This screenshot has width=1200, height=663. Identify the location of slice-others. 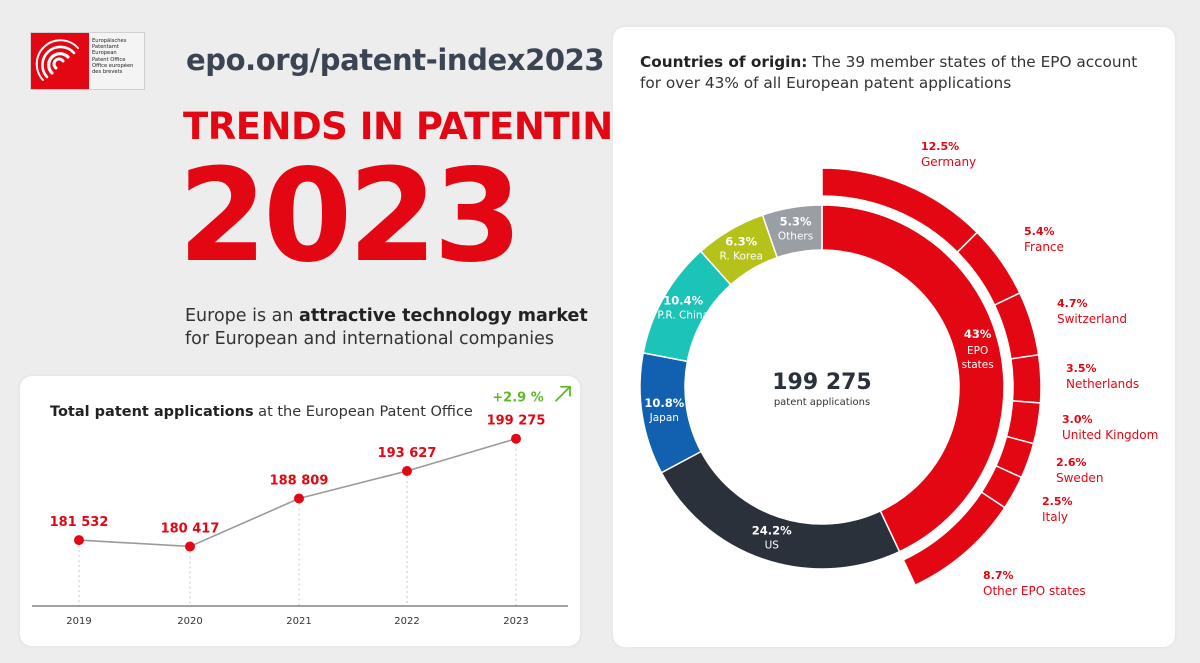
(792, 231).